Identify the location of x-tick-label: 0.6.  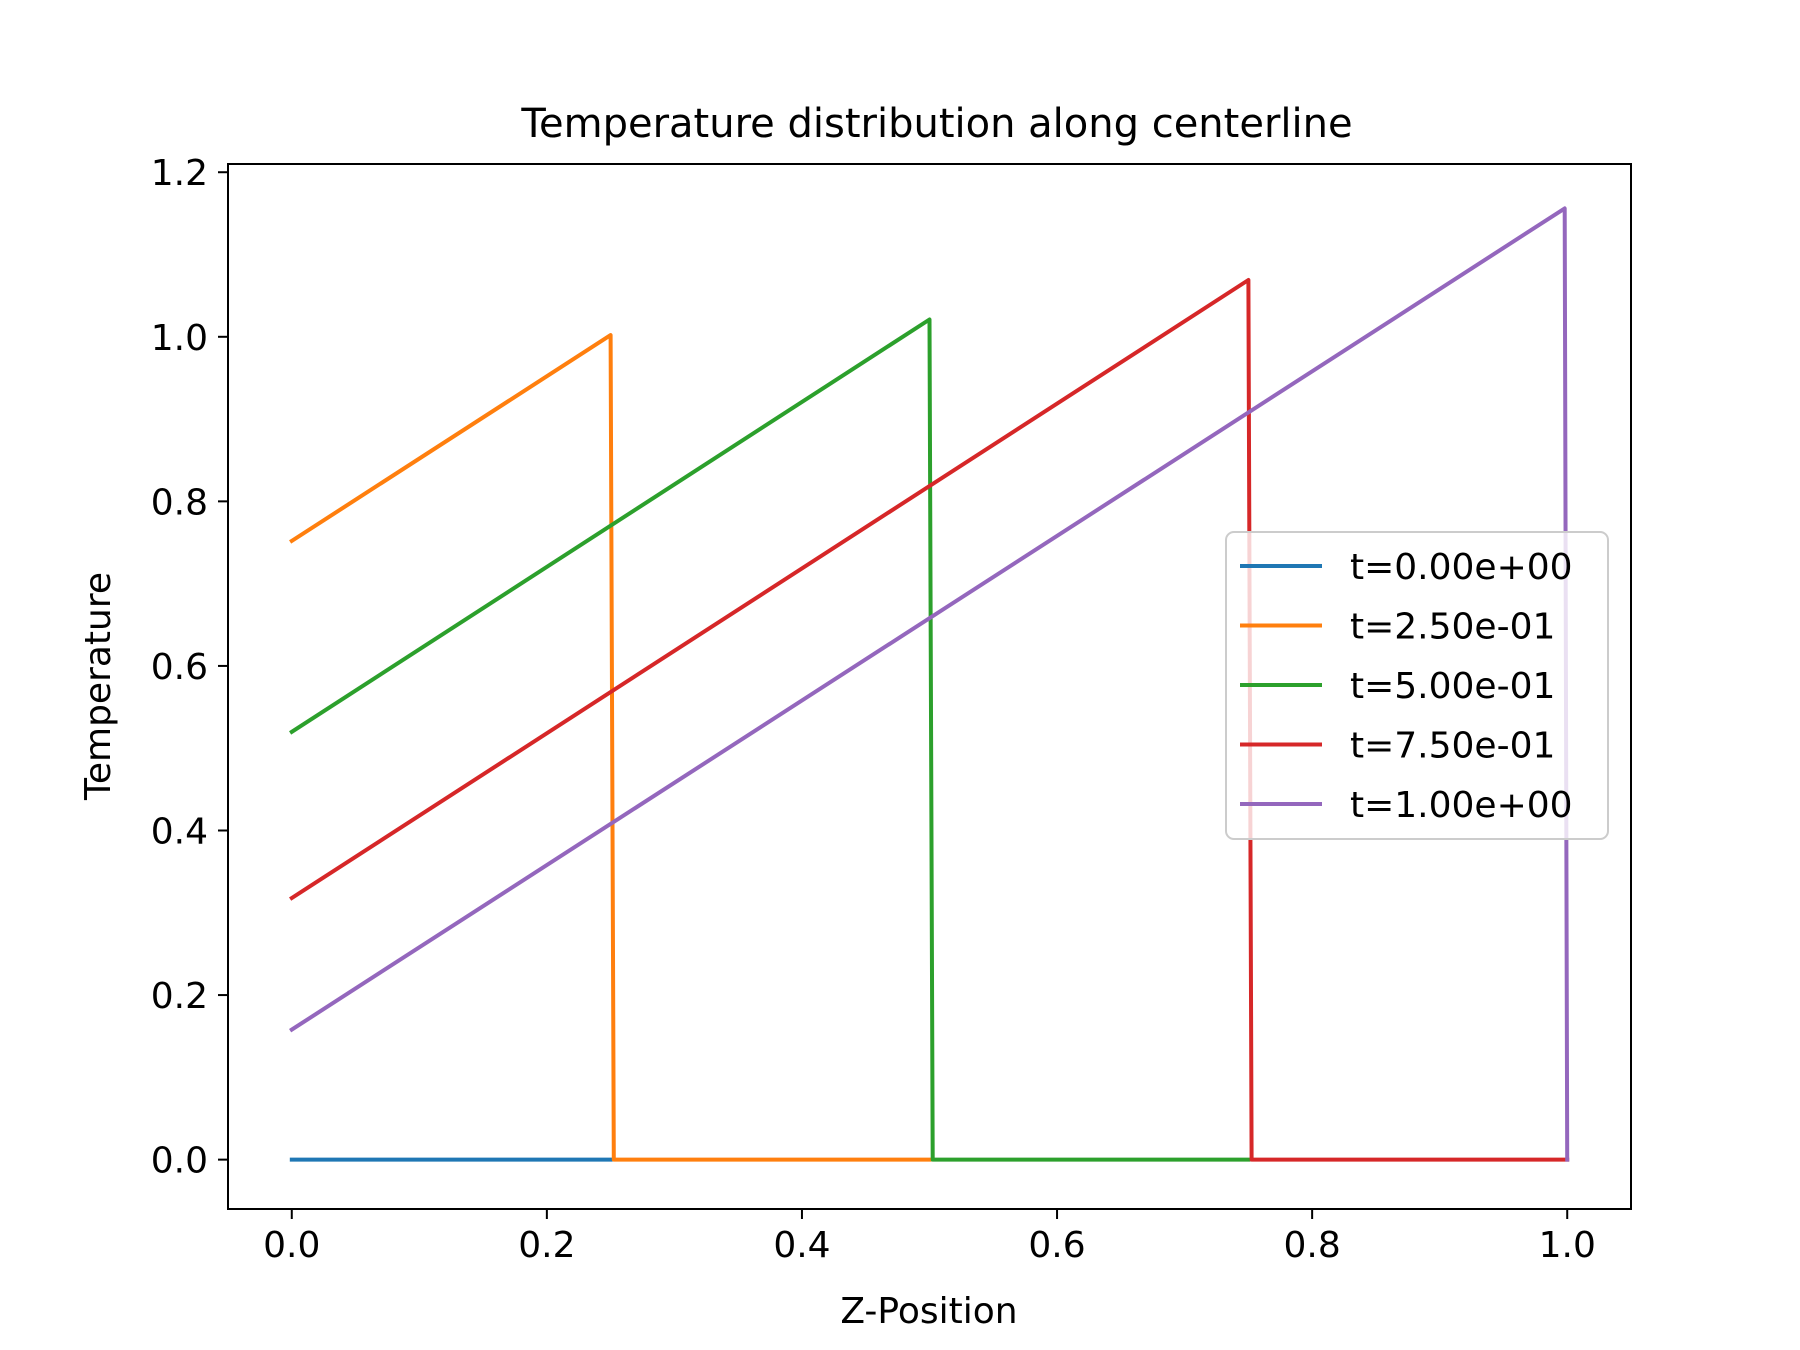
(1056, 1245).